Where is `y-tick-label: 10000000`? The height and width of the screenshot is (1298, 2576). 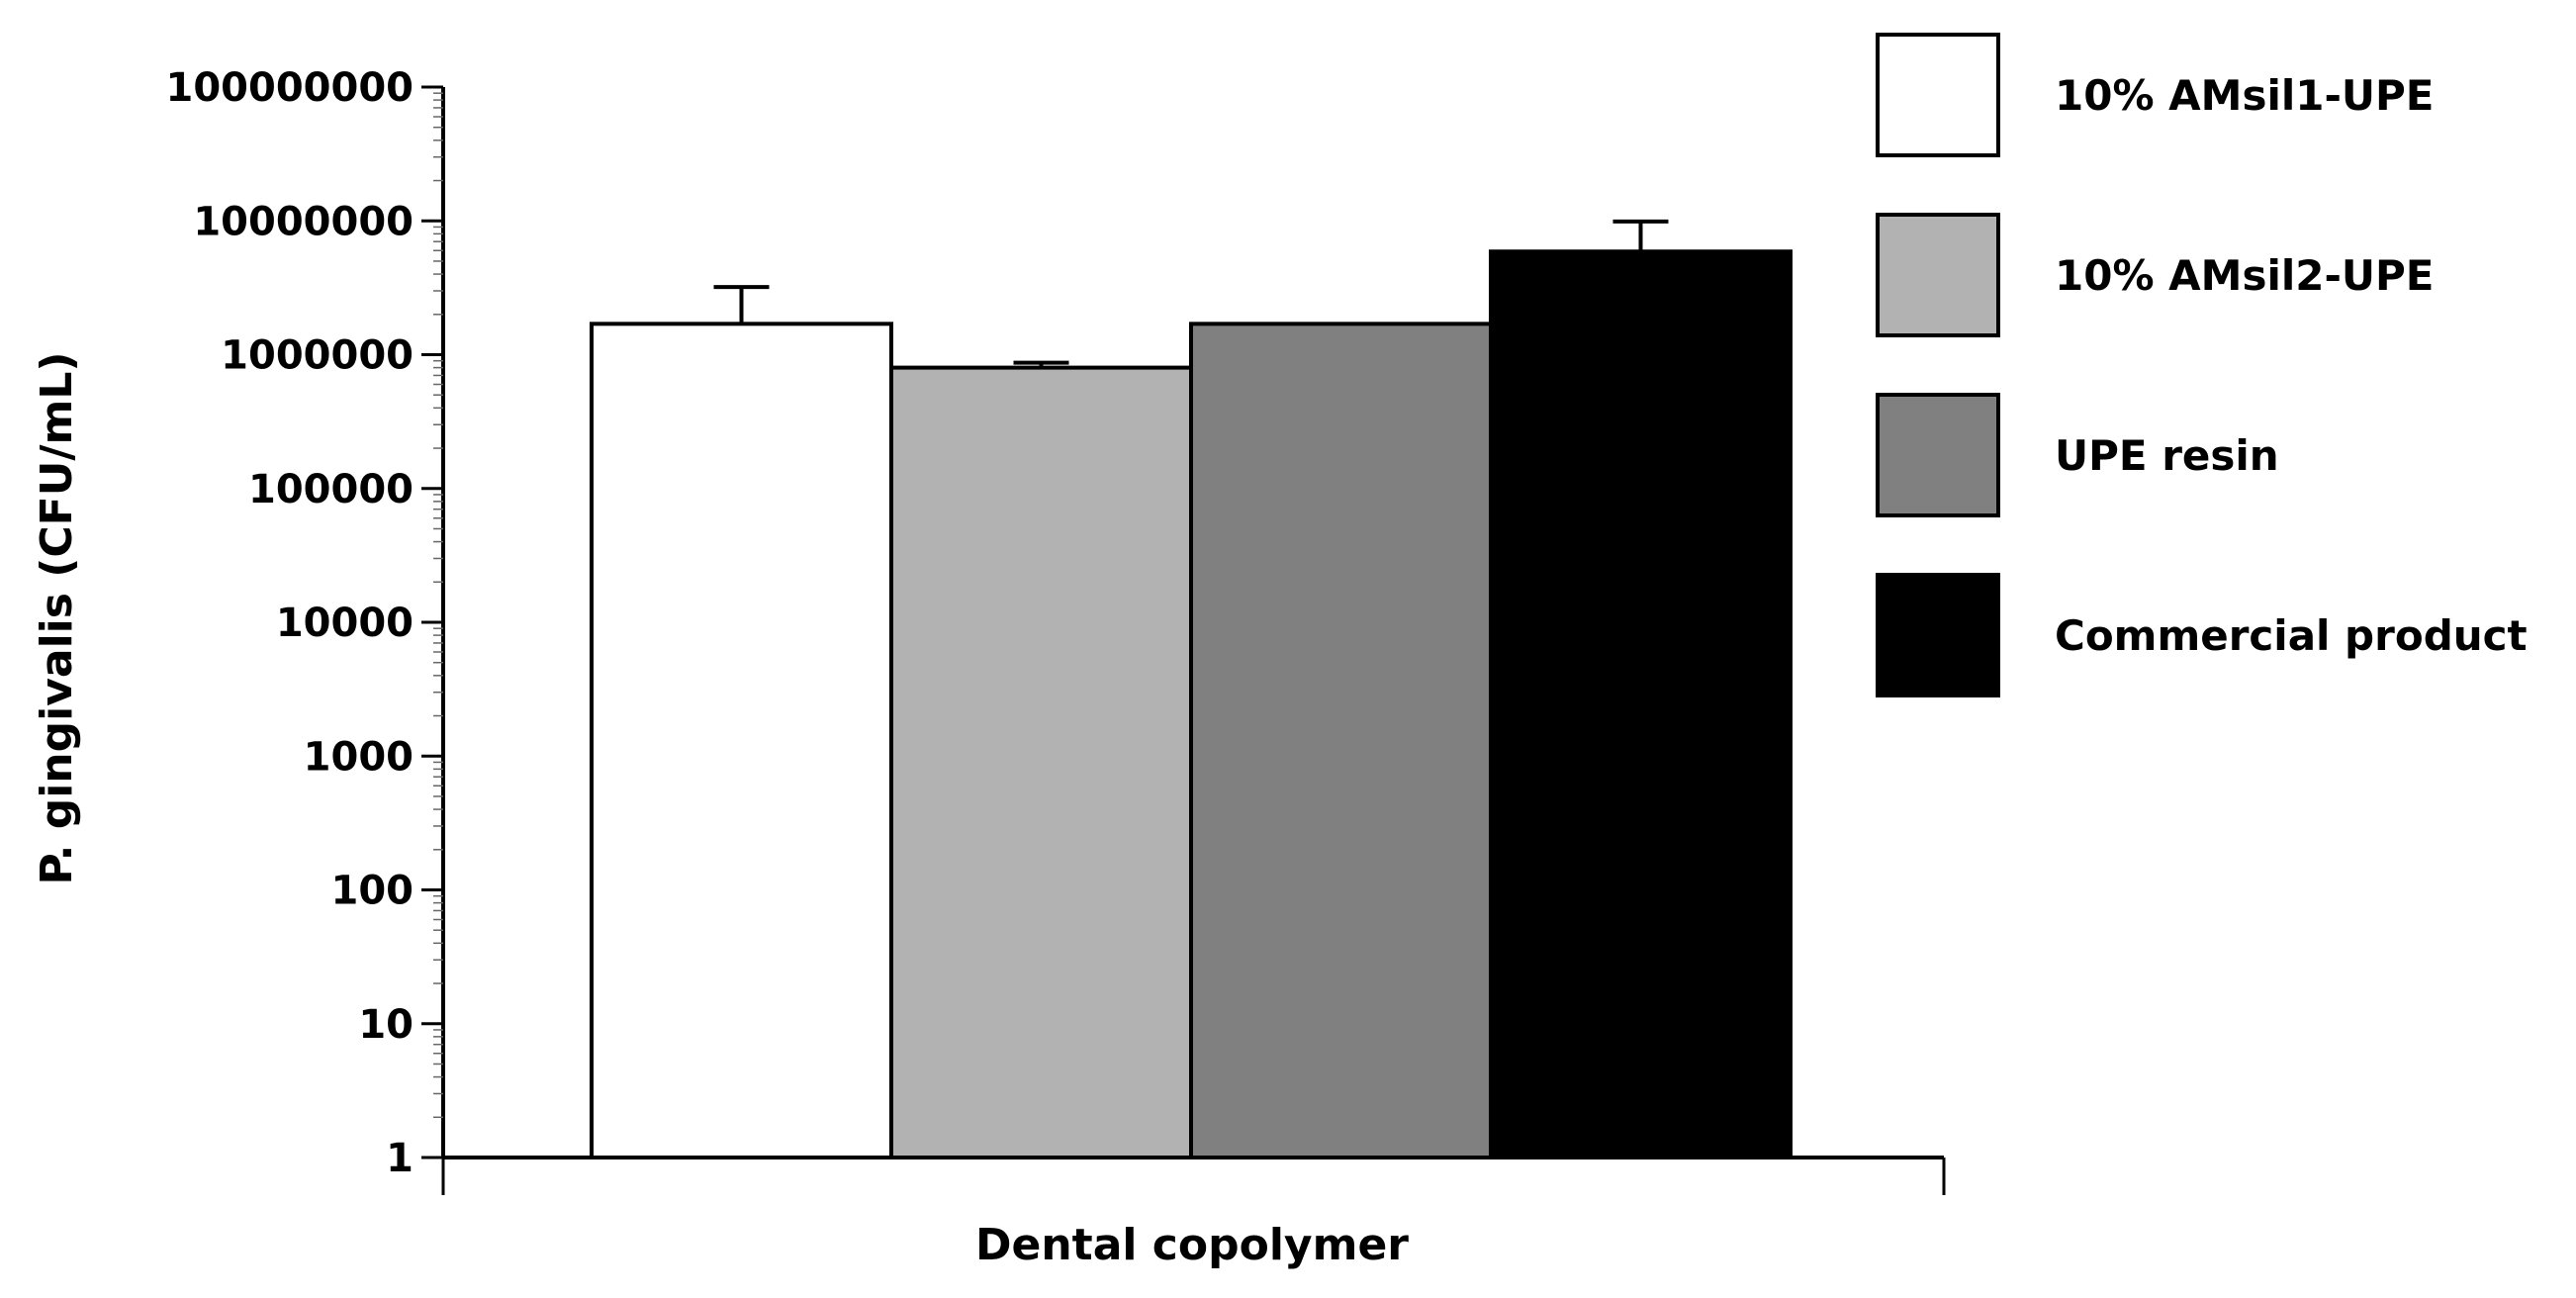 y-tick-label: 10000000 is located at coordinates (303, 222).